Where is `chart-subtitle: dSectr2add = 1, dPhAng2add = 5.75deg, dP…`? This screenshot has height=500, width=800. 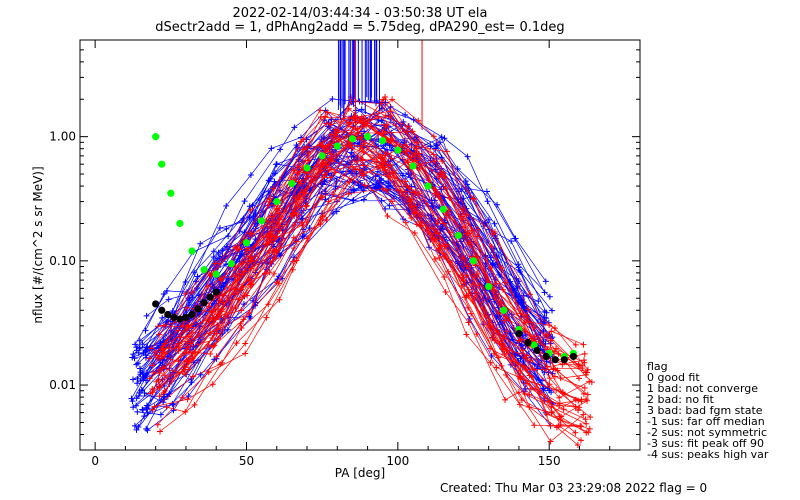 chart-subtitle: dSectr2add = 1, dPhAng2add = 5.75deg, dP… is located at coordinates (359, 27).